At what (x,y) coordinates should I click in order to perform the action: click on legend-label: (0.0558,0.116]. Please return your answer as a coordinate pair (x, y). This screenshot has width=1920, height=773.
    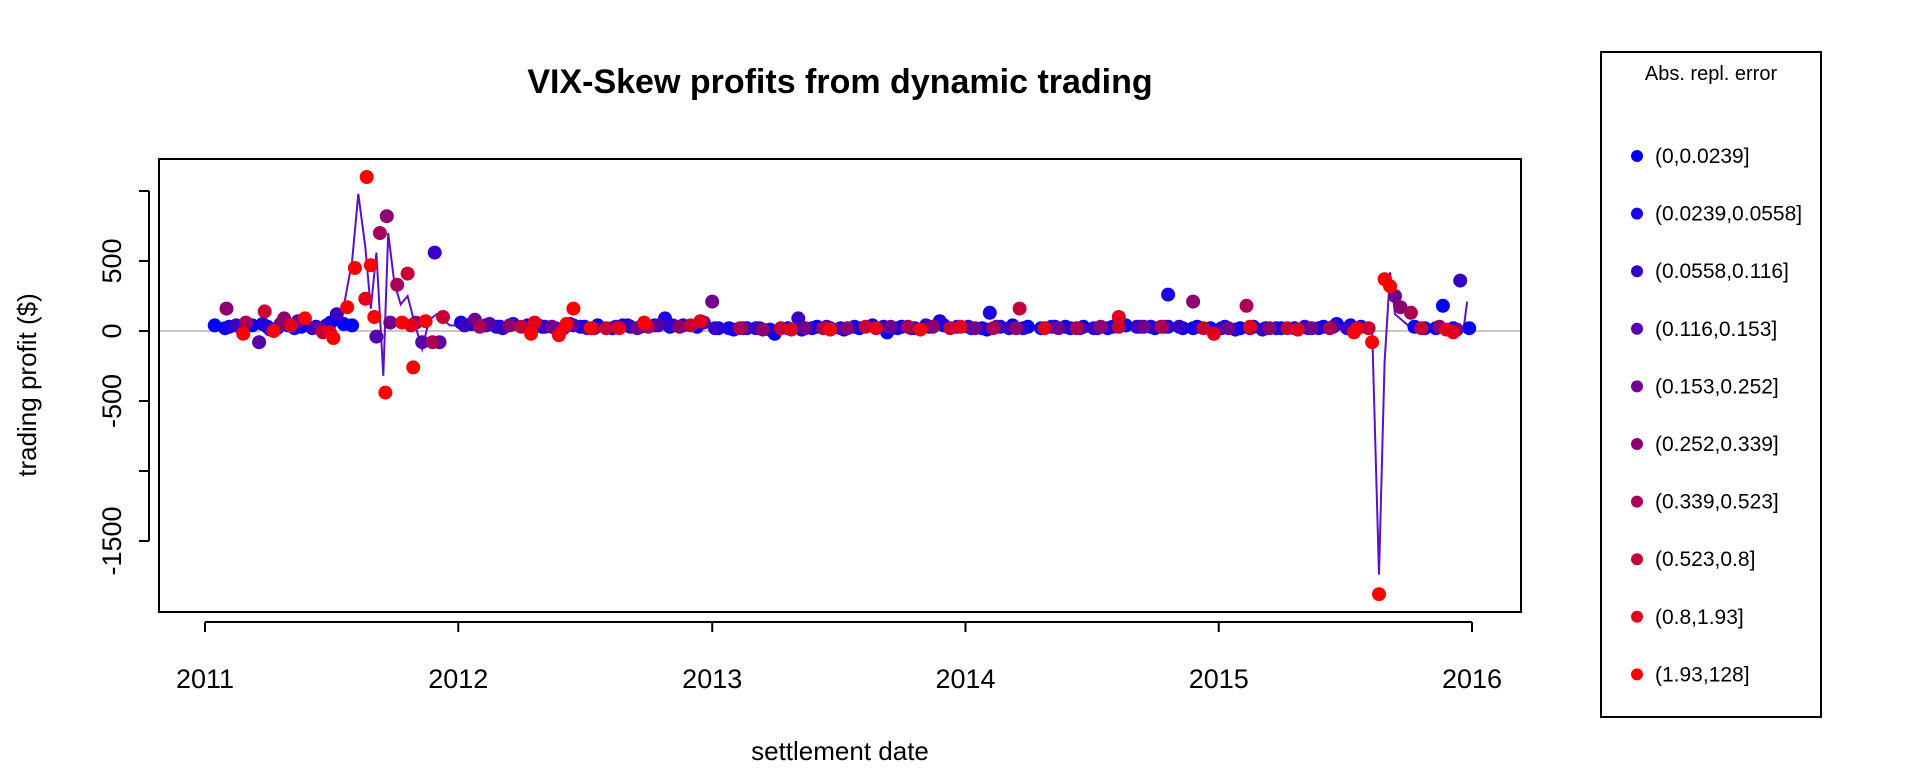
    Looking at the image, I should click on (1722, 271).